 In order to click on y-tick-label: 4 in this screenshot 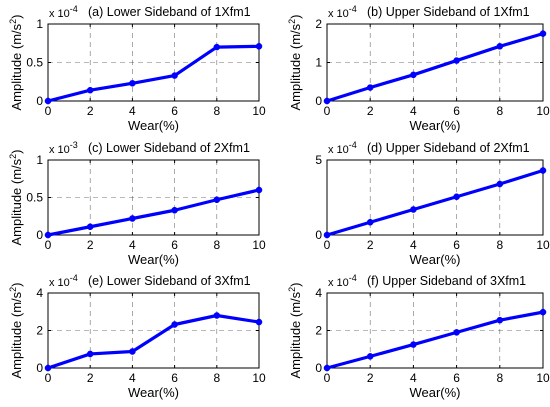, I will do `click(39, 293)`.